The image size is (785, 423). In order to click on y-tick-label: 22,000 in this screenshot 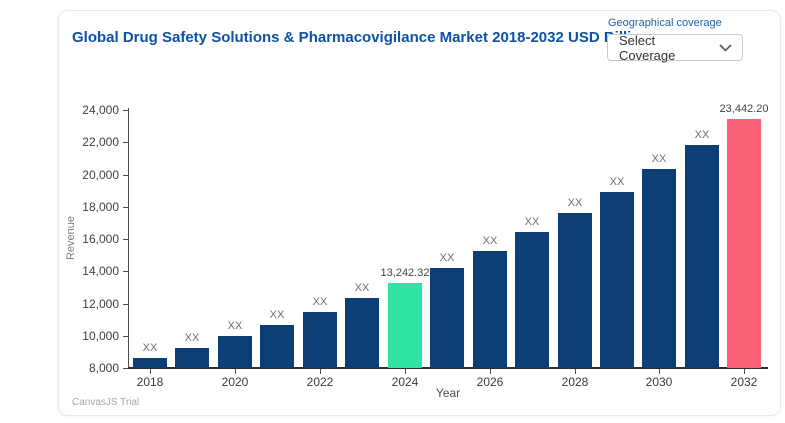, I will do `click(100, 142)`.